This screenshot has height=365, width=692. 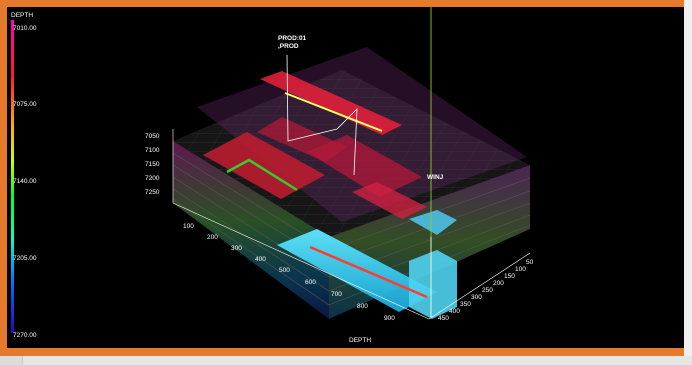 I want to click on x-tick-8: 900, so click(x=389, y=318).